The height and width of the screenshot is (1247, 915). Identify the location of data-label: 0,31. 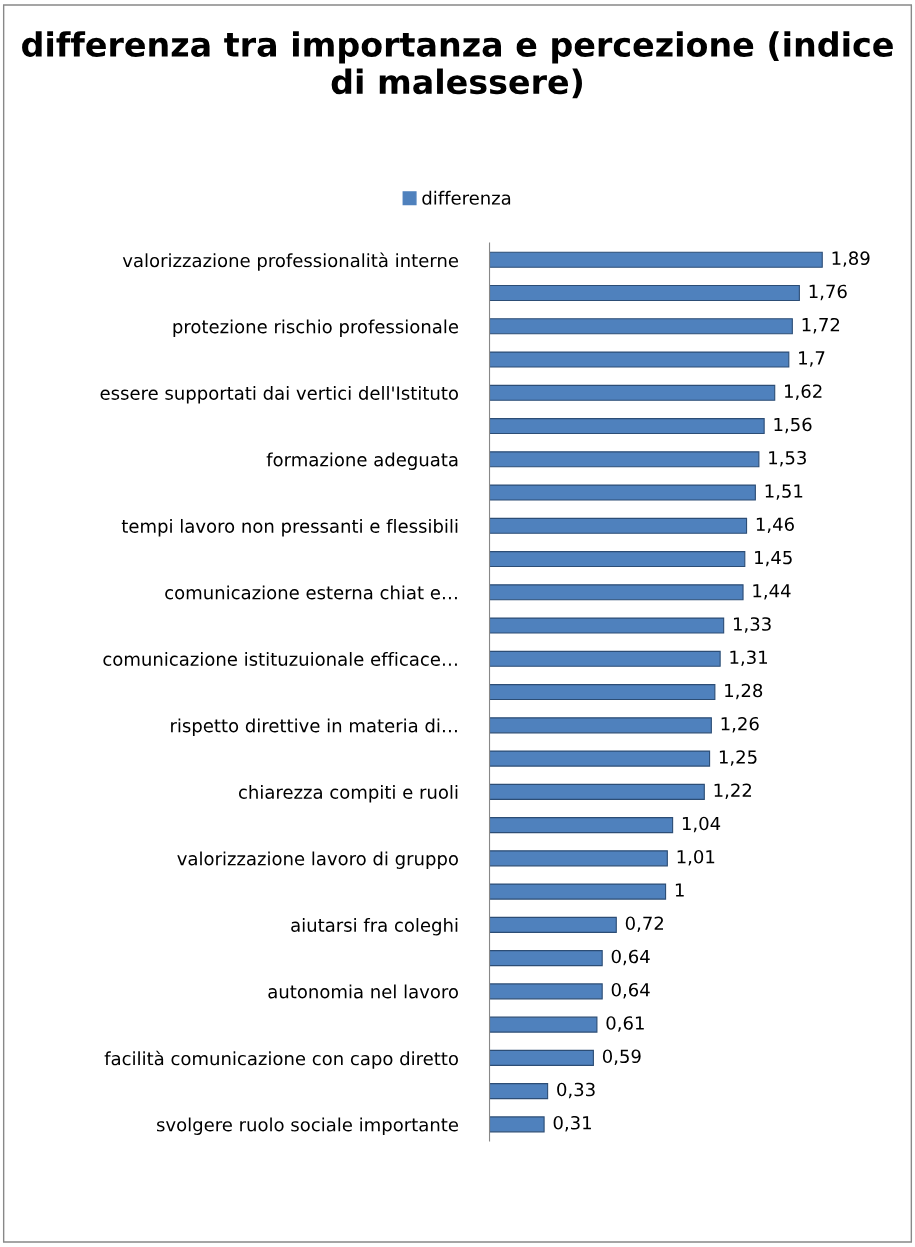
(572, 1123).